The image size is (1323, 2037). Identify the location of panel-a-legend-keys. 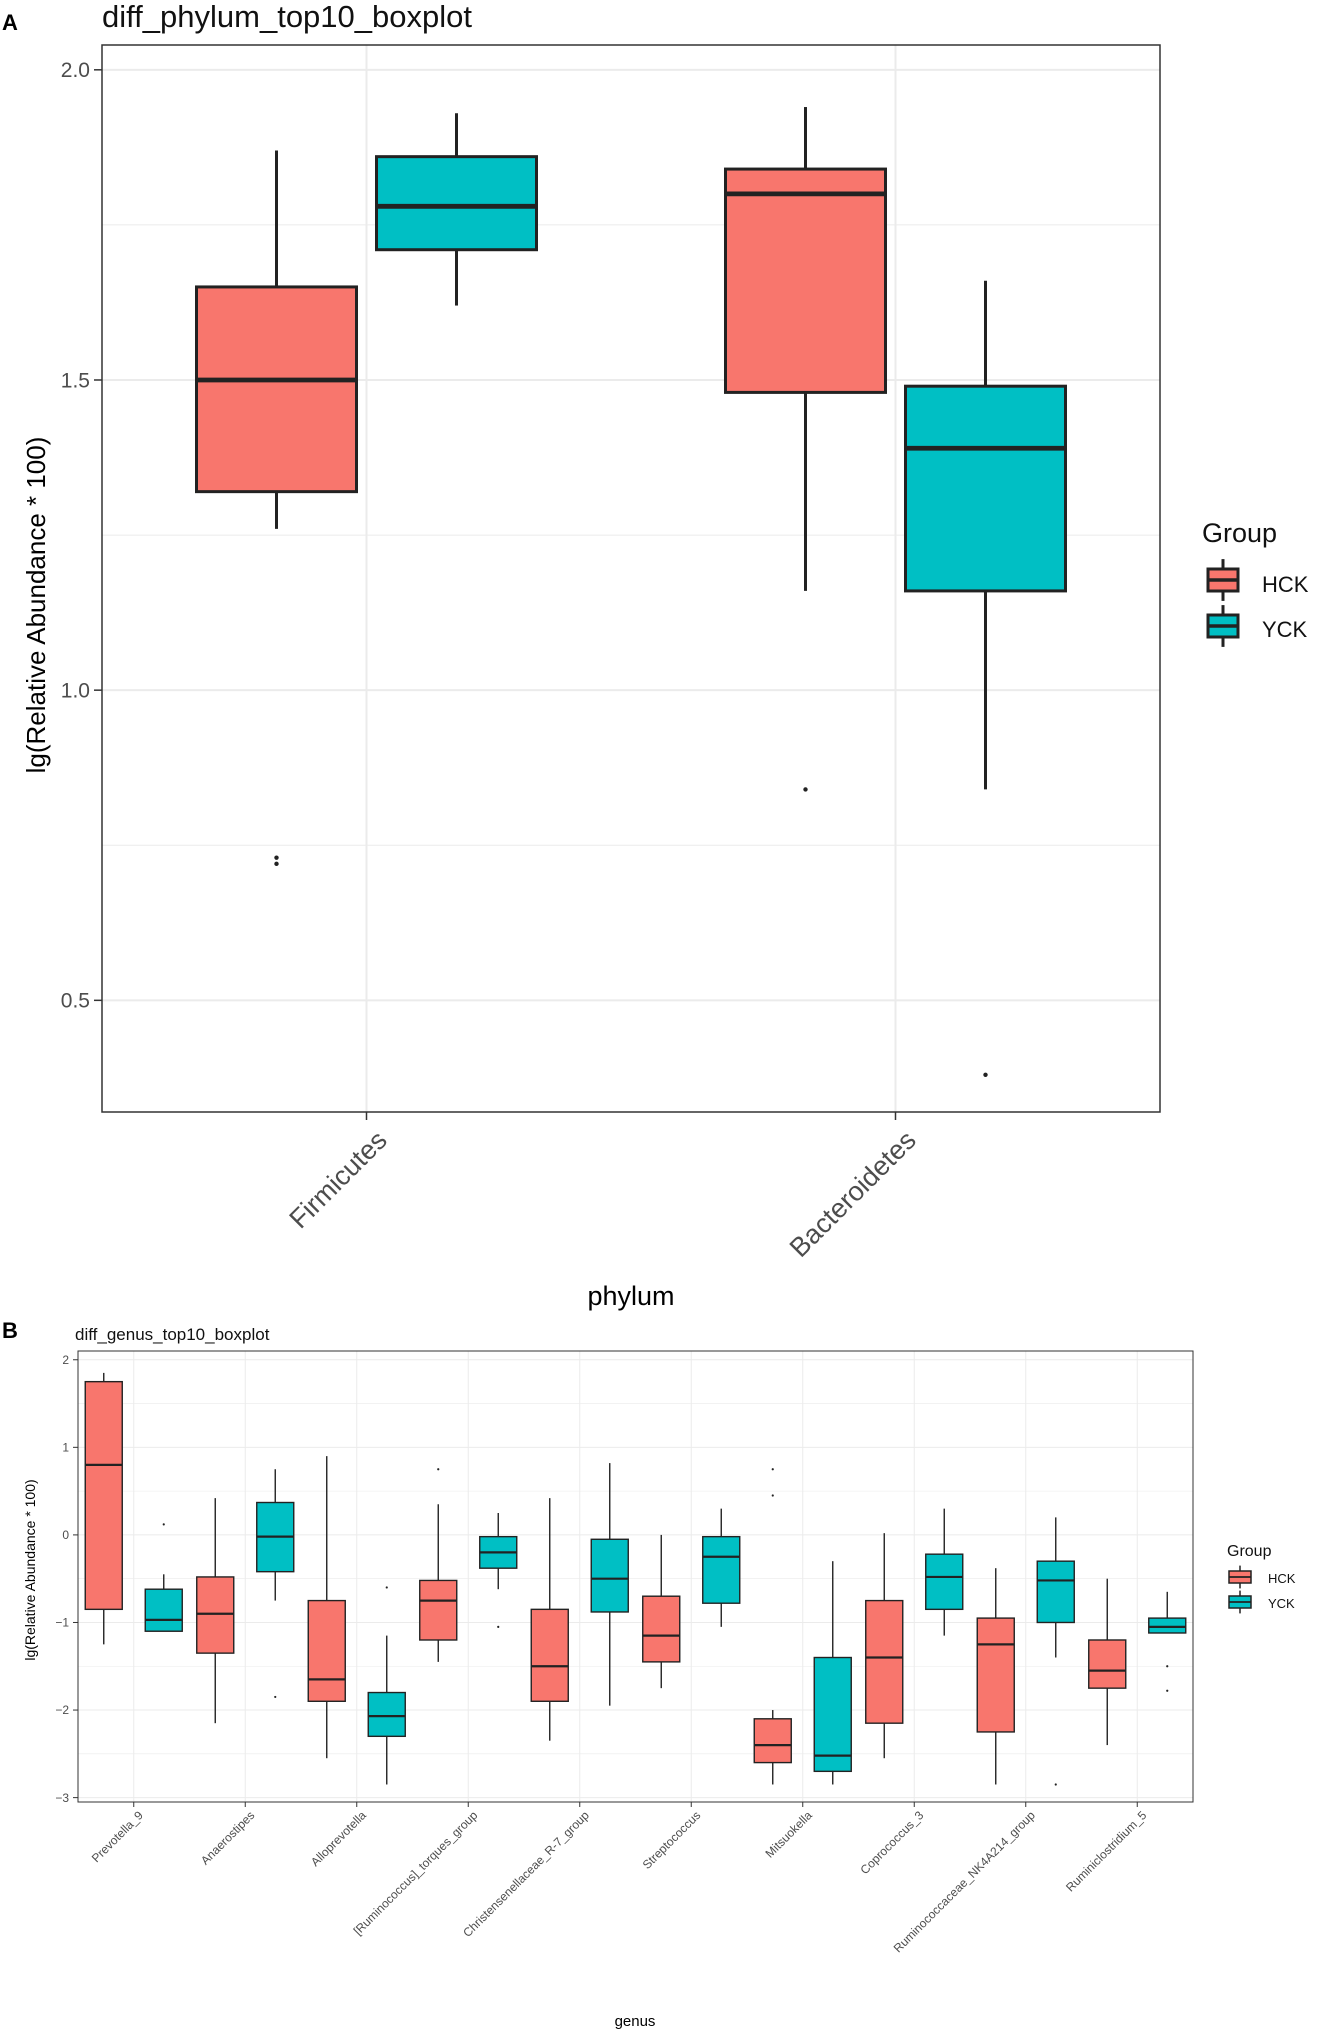
(1223, 603).